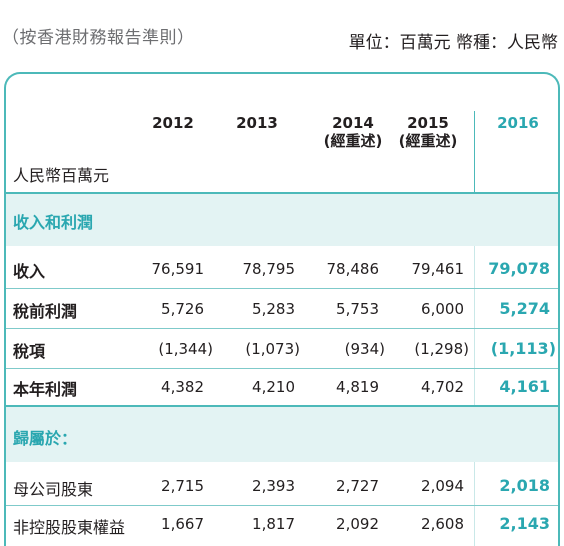 The height and width of the screenshot is (546, 564). Describe the element at coordinates (69, 527) in the screenshot. I see `row-label-non-controlling: 非控股股東權益` at that location.